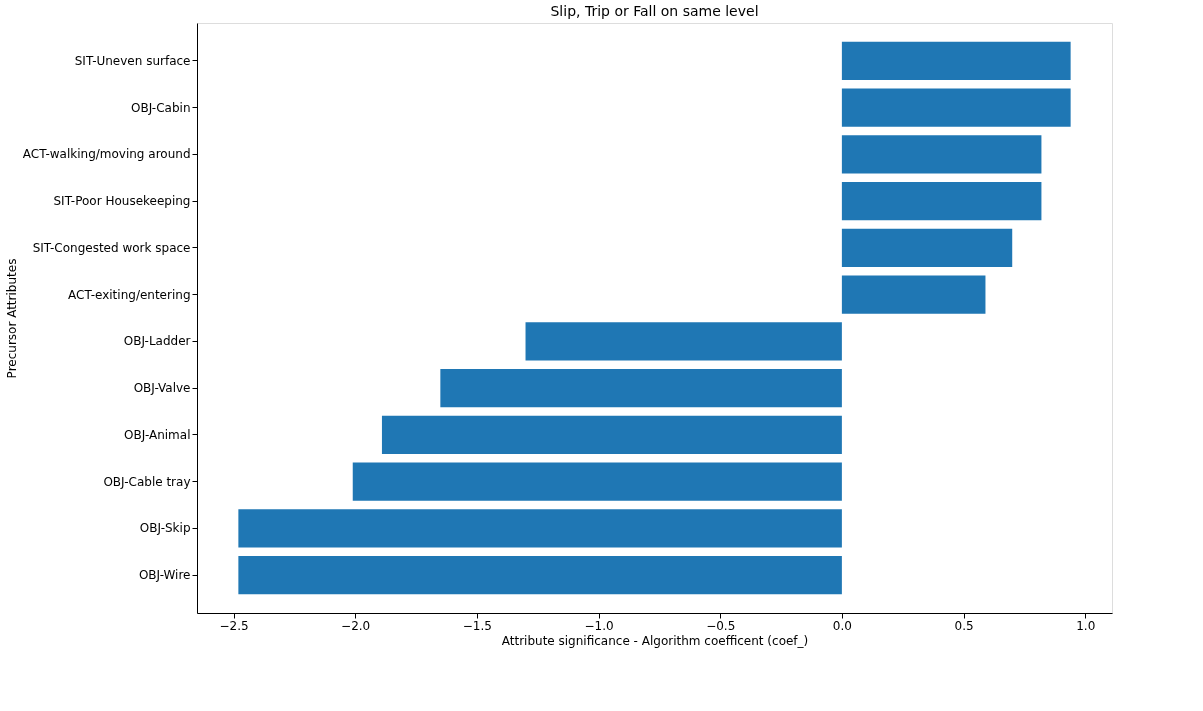 The width and height of the screenshot is (1203, 711). I want to click on y-tick-label: ACT-exiting/entering, so click(129, 294).